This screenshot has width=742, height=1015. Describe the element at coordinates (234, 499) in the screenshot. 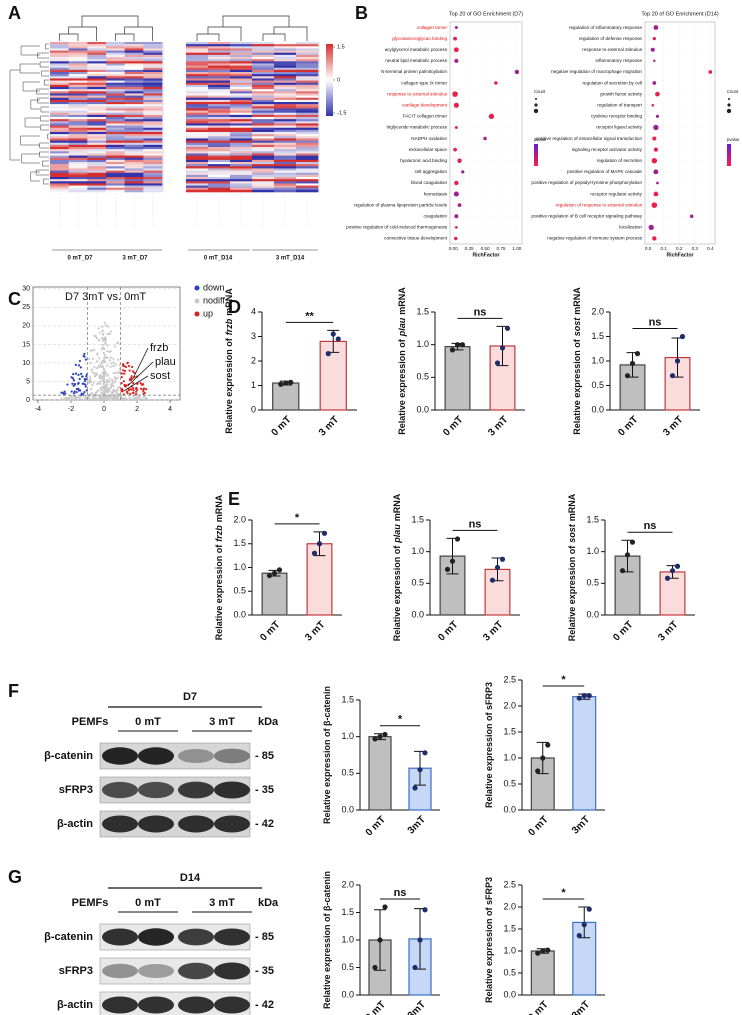

I see `panel-letter: E` at that location.